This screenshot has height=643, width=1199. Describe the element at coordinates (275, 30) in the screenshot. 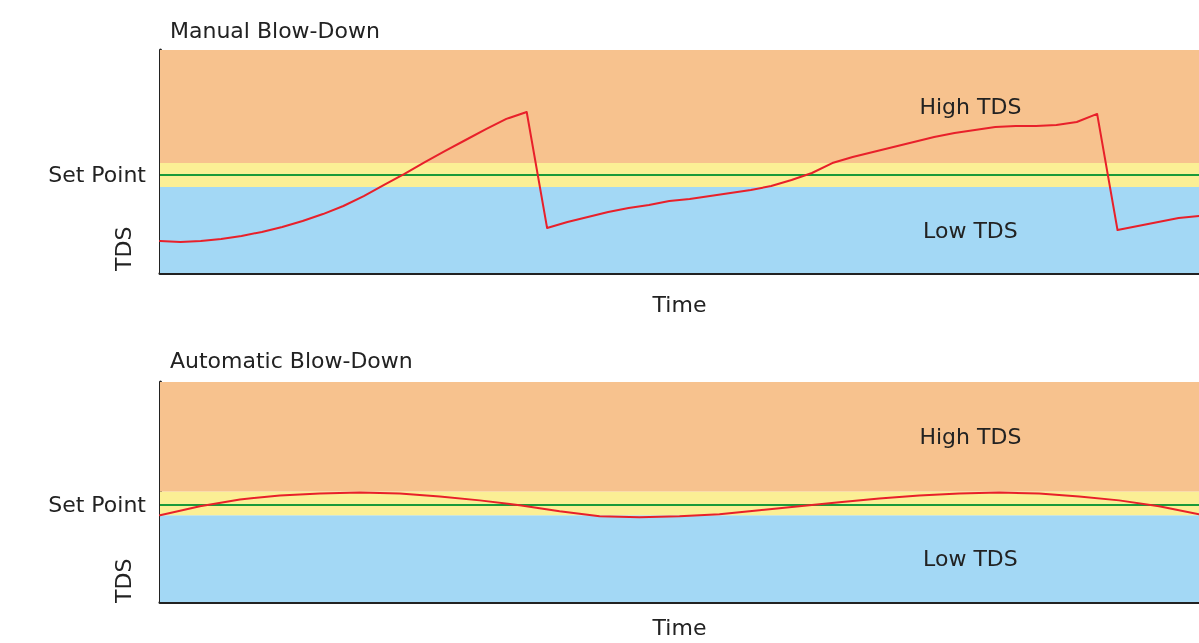

I see `chart-title: Manual Blow-Down` at that location.